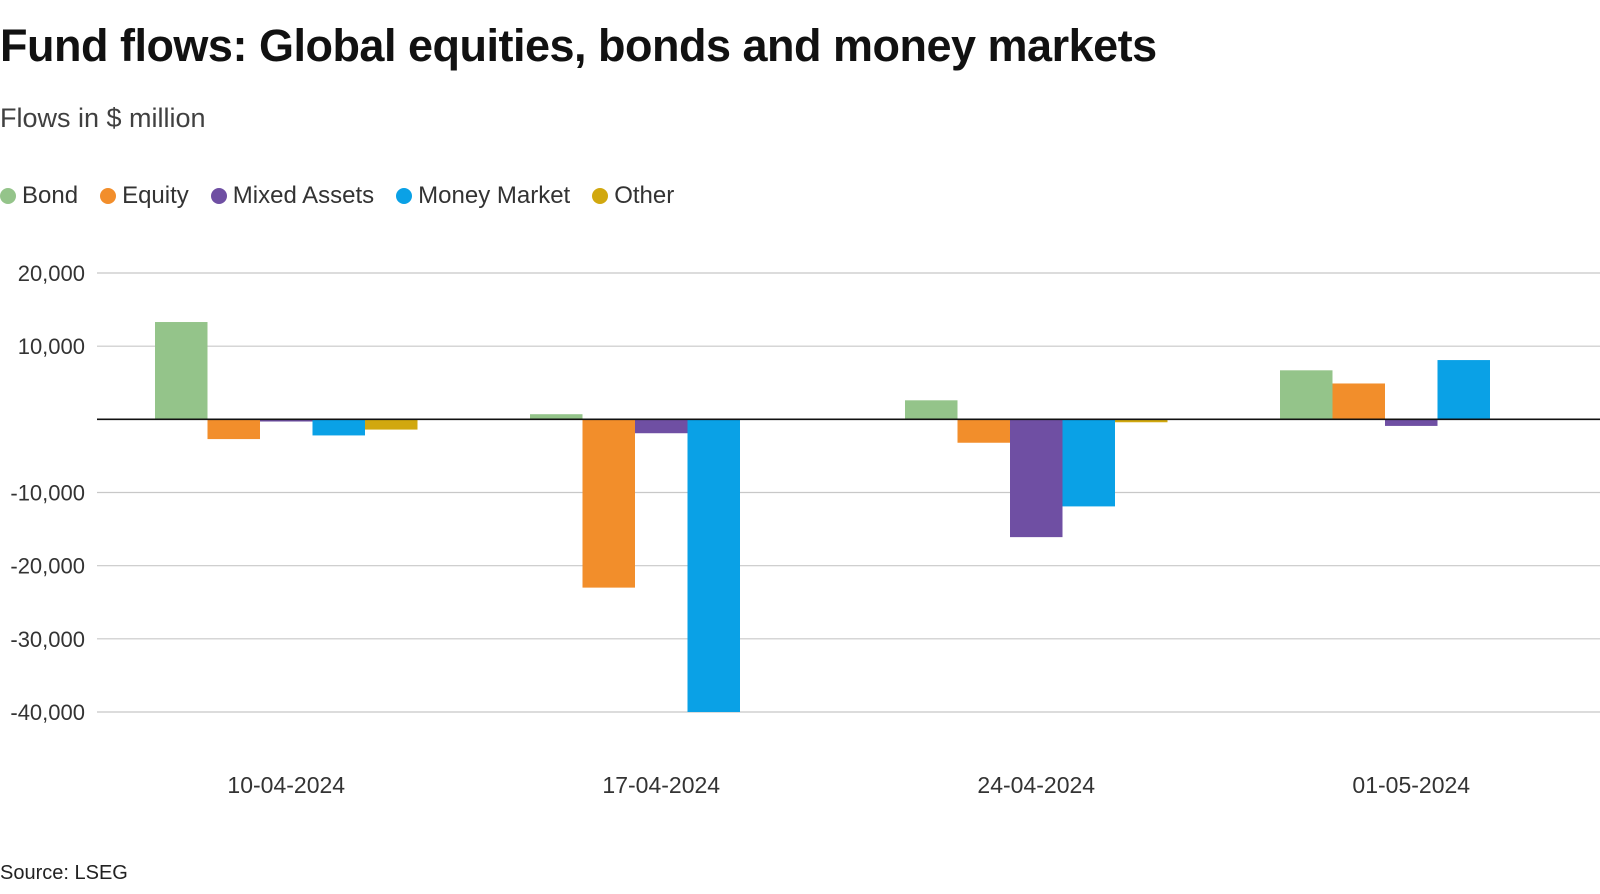 The height and width of the screenshot is (894, 1600). I want to click on x-tick-label: 01-05-2024, so click(1411, 785).